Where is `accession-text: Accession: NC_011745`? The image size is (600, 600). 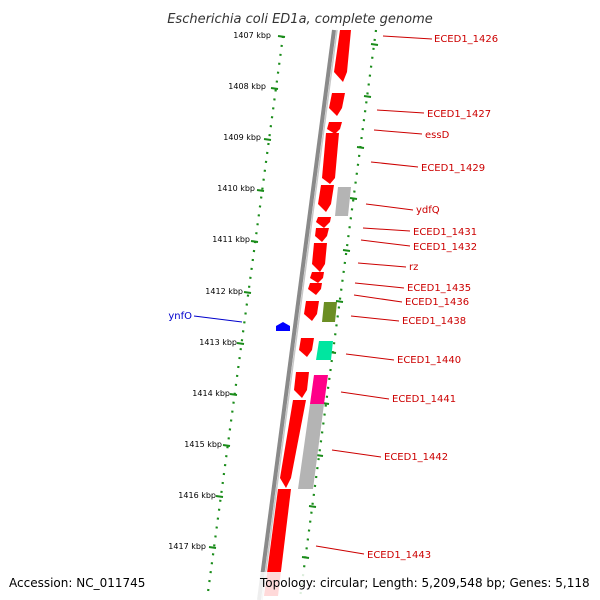
accession-text: Accession: NC_011745 is located at coordinates (77, 583).